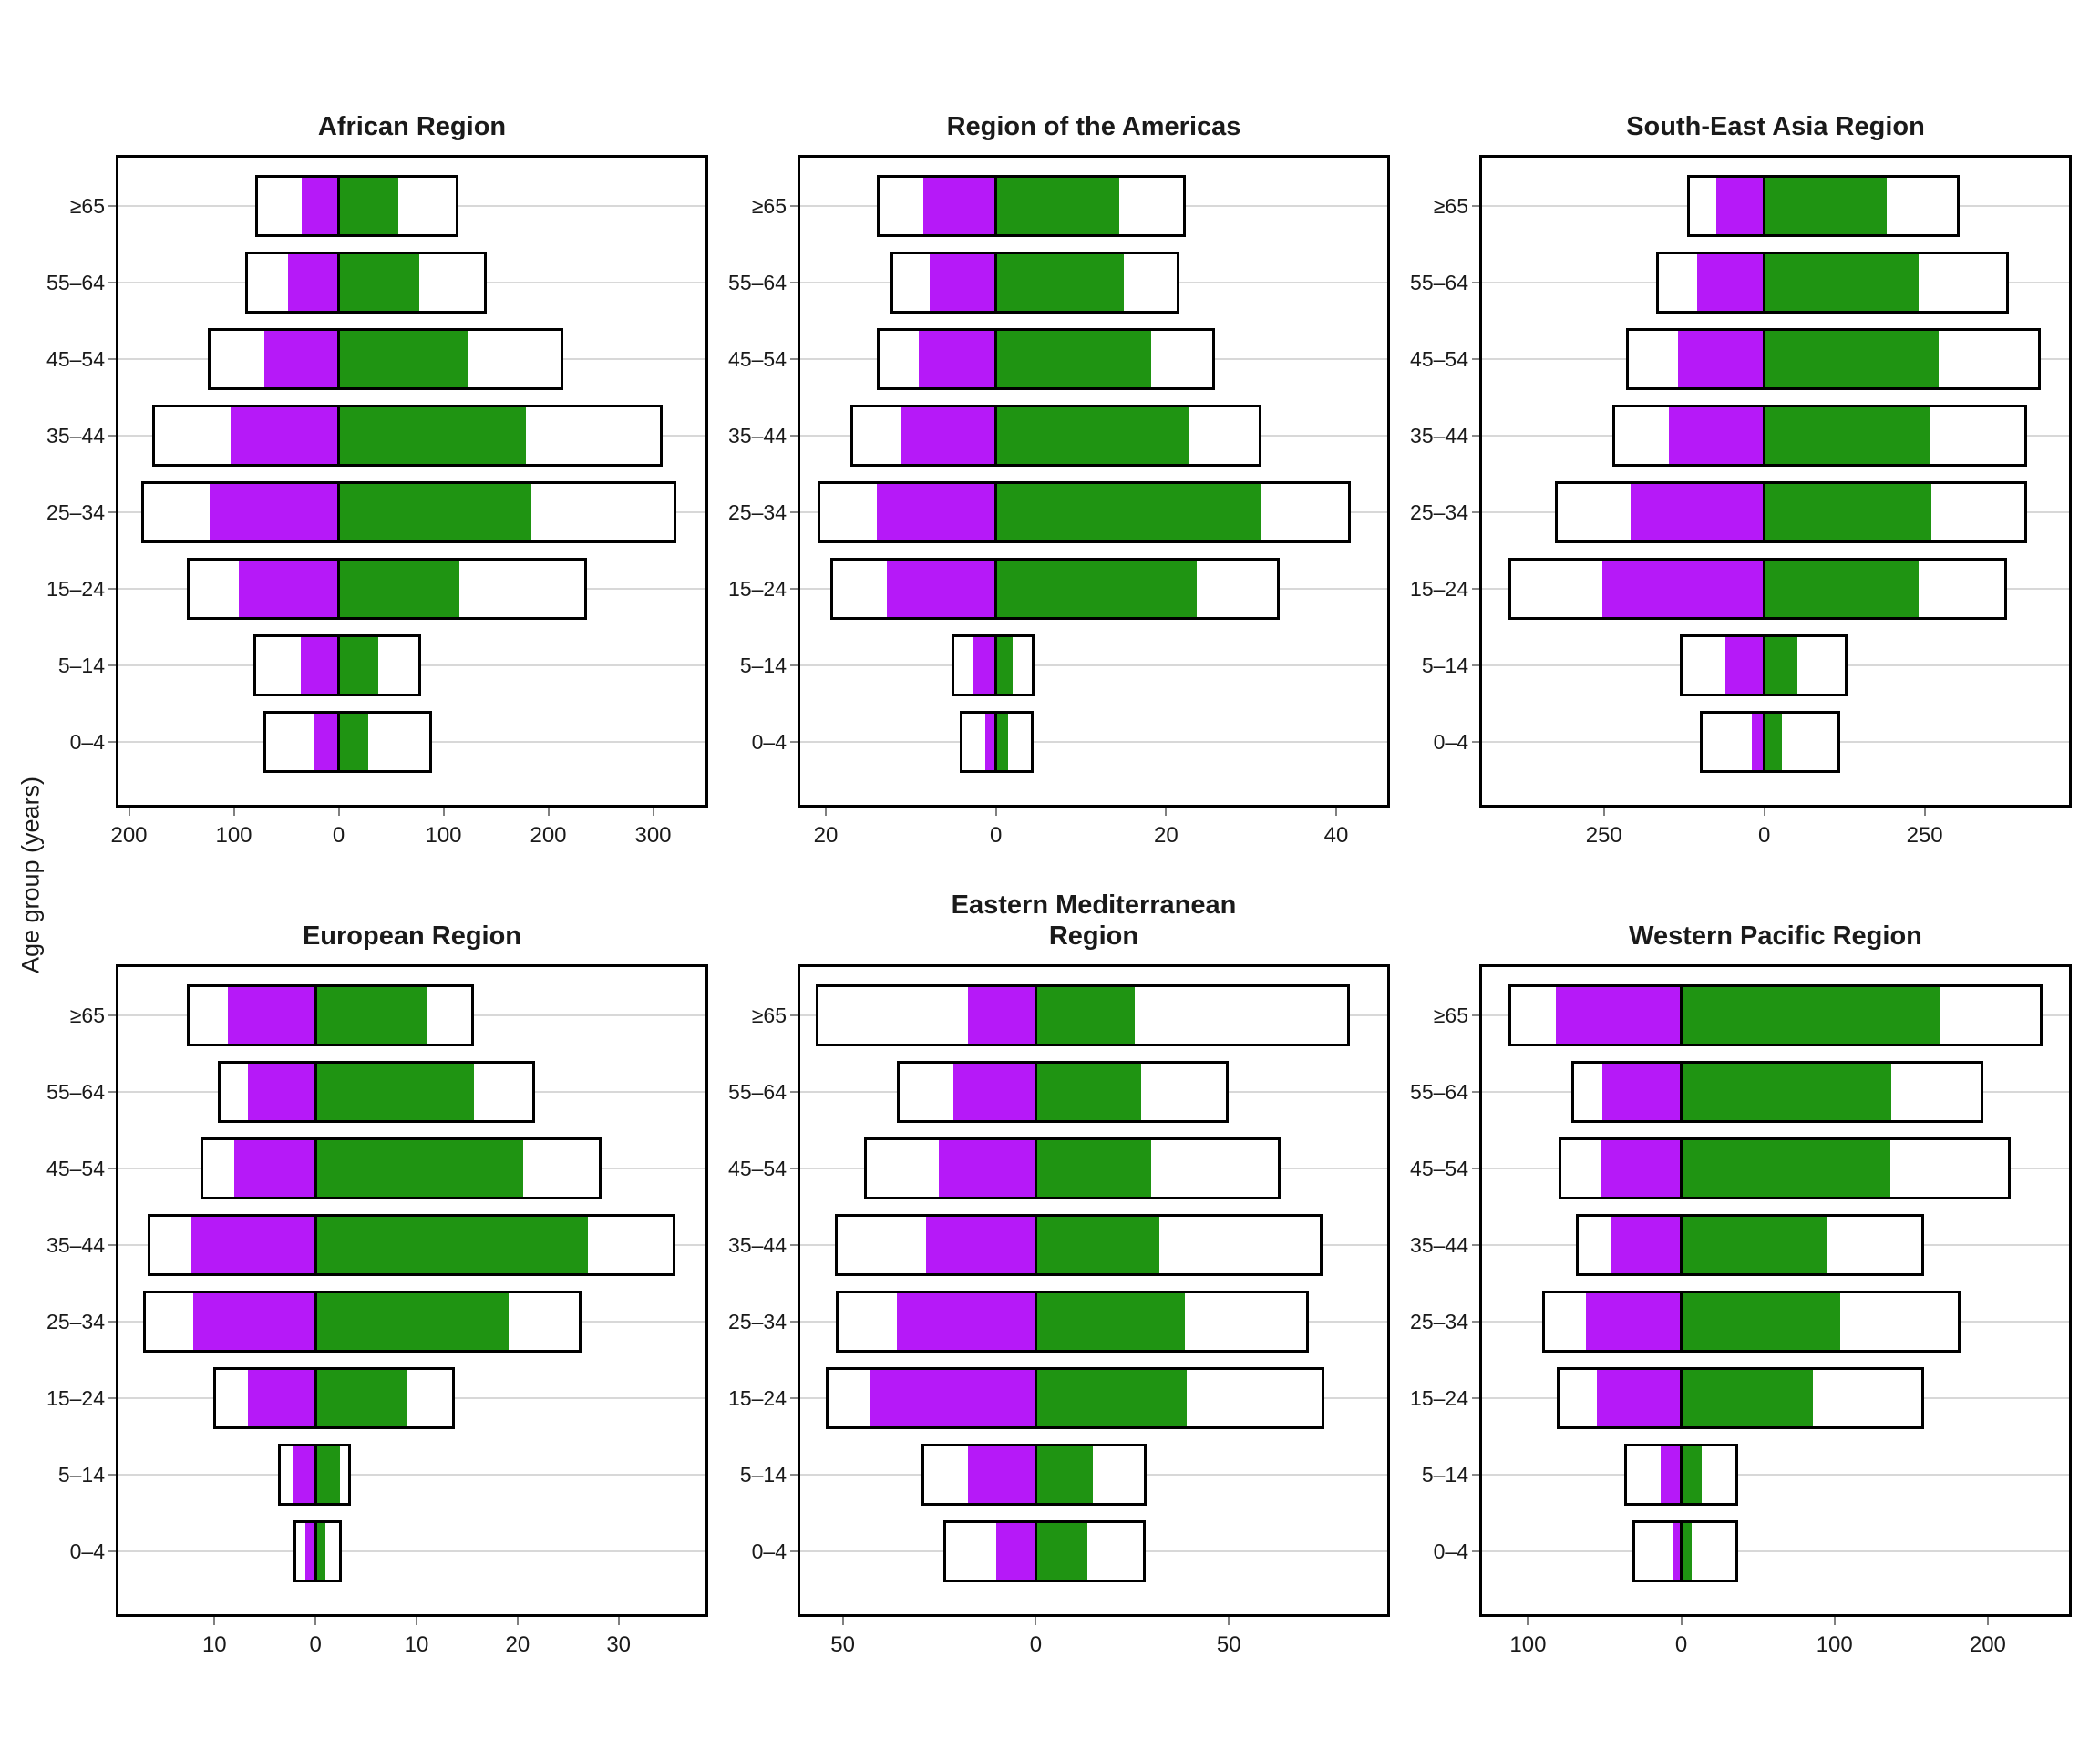 This screenshot has height=1750, width=2100. I want to click on age-group-label: ≥65, so click(87, 206).